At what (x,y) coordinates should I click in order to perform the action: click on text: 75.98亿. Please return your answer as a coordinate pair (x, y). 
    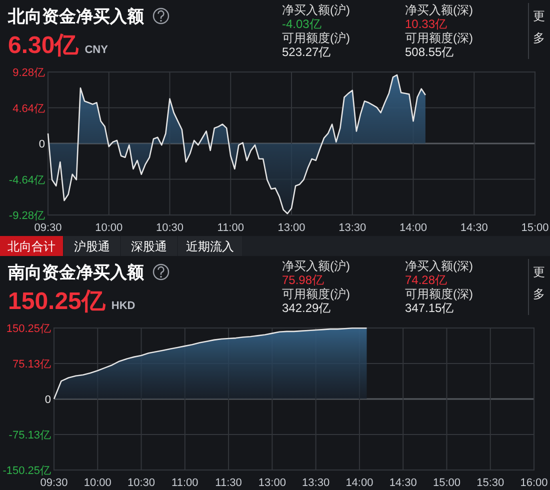
    Looking at the image, I should click on (303, 280).